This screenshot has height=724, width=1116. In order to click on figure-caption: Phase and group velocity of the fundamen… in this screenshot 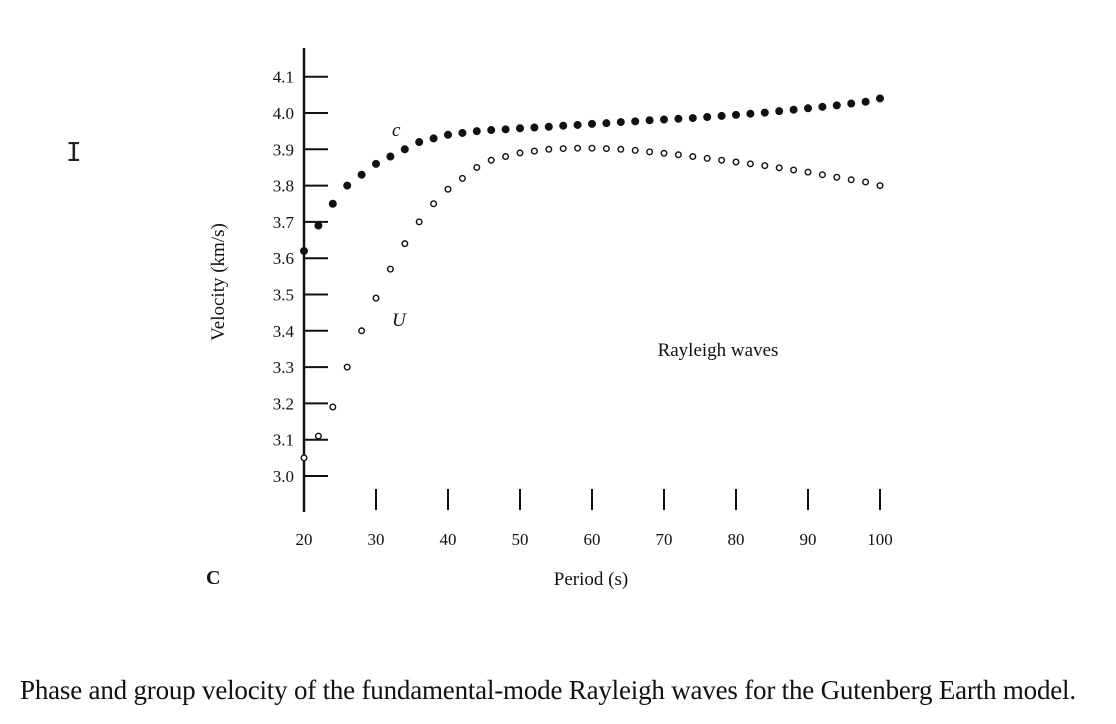, I will do `click(548, 690)`.